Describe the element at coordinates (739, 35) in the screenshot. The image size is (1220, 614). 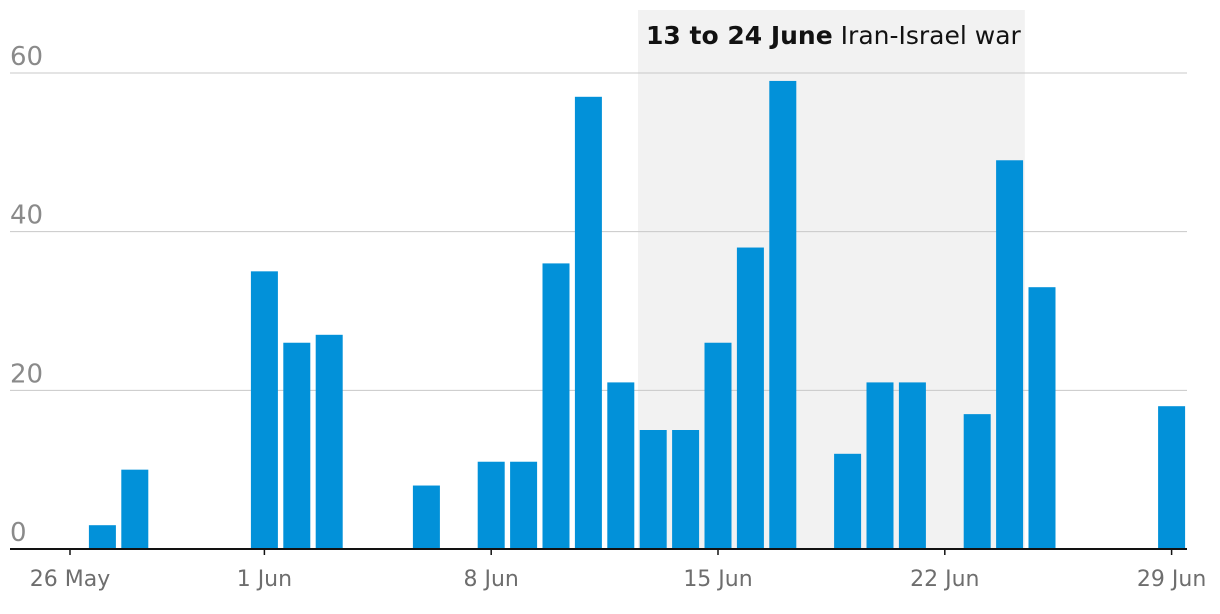
I see `annotation-bold-text: 13 to 24 June` at that location.